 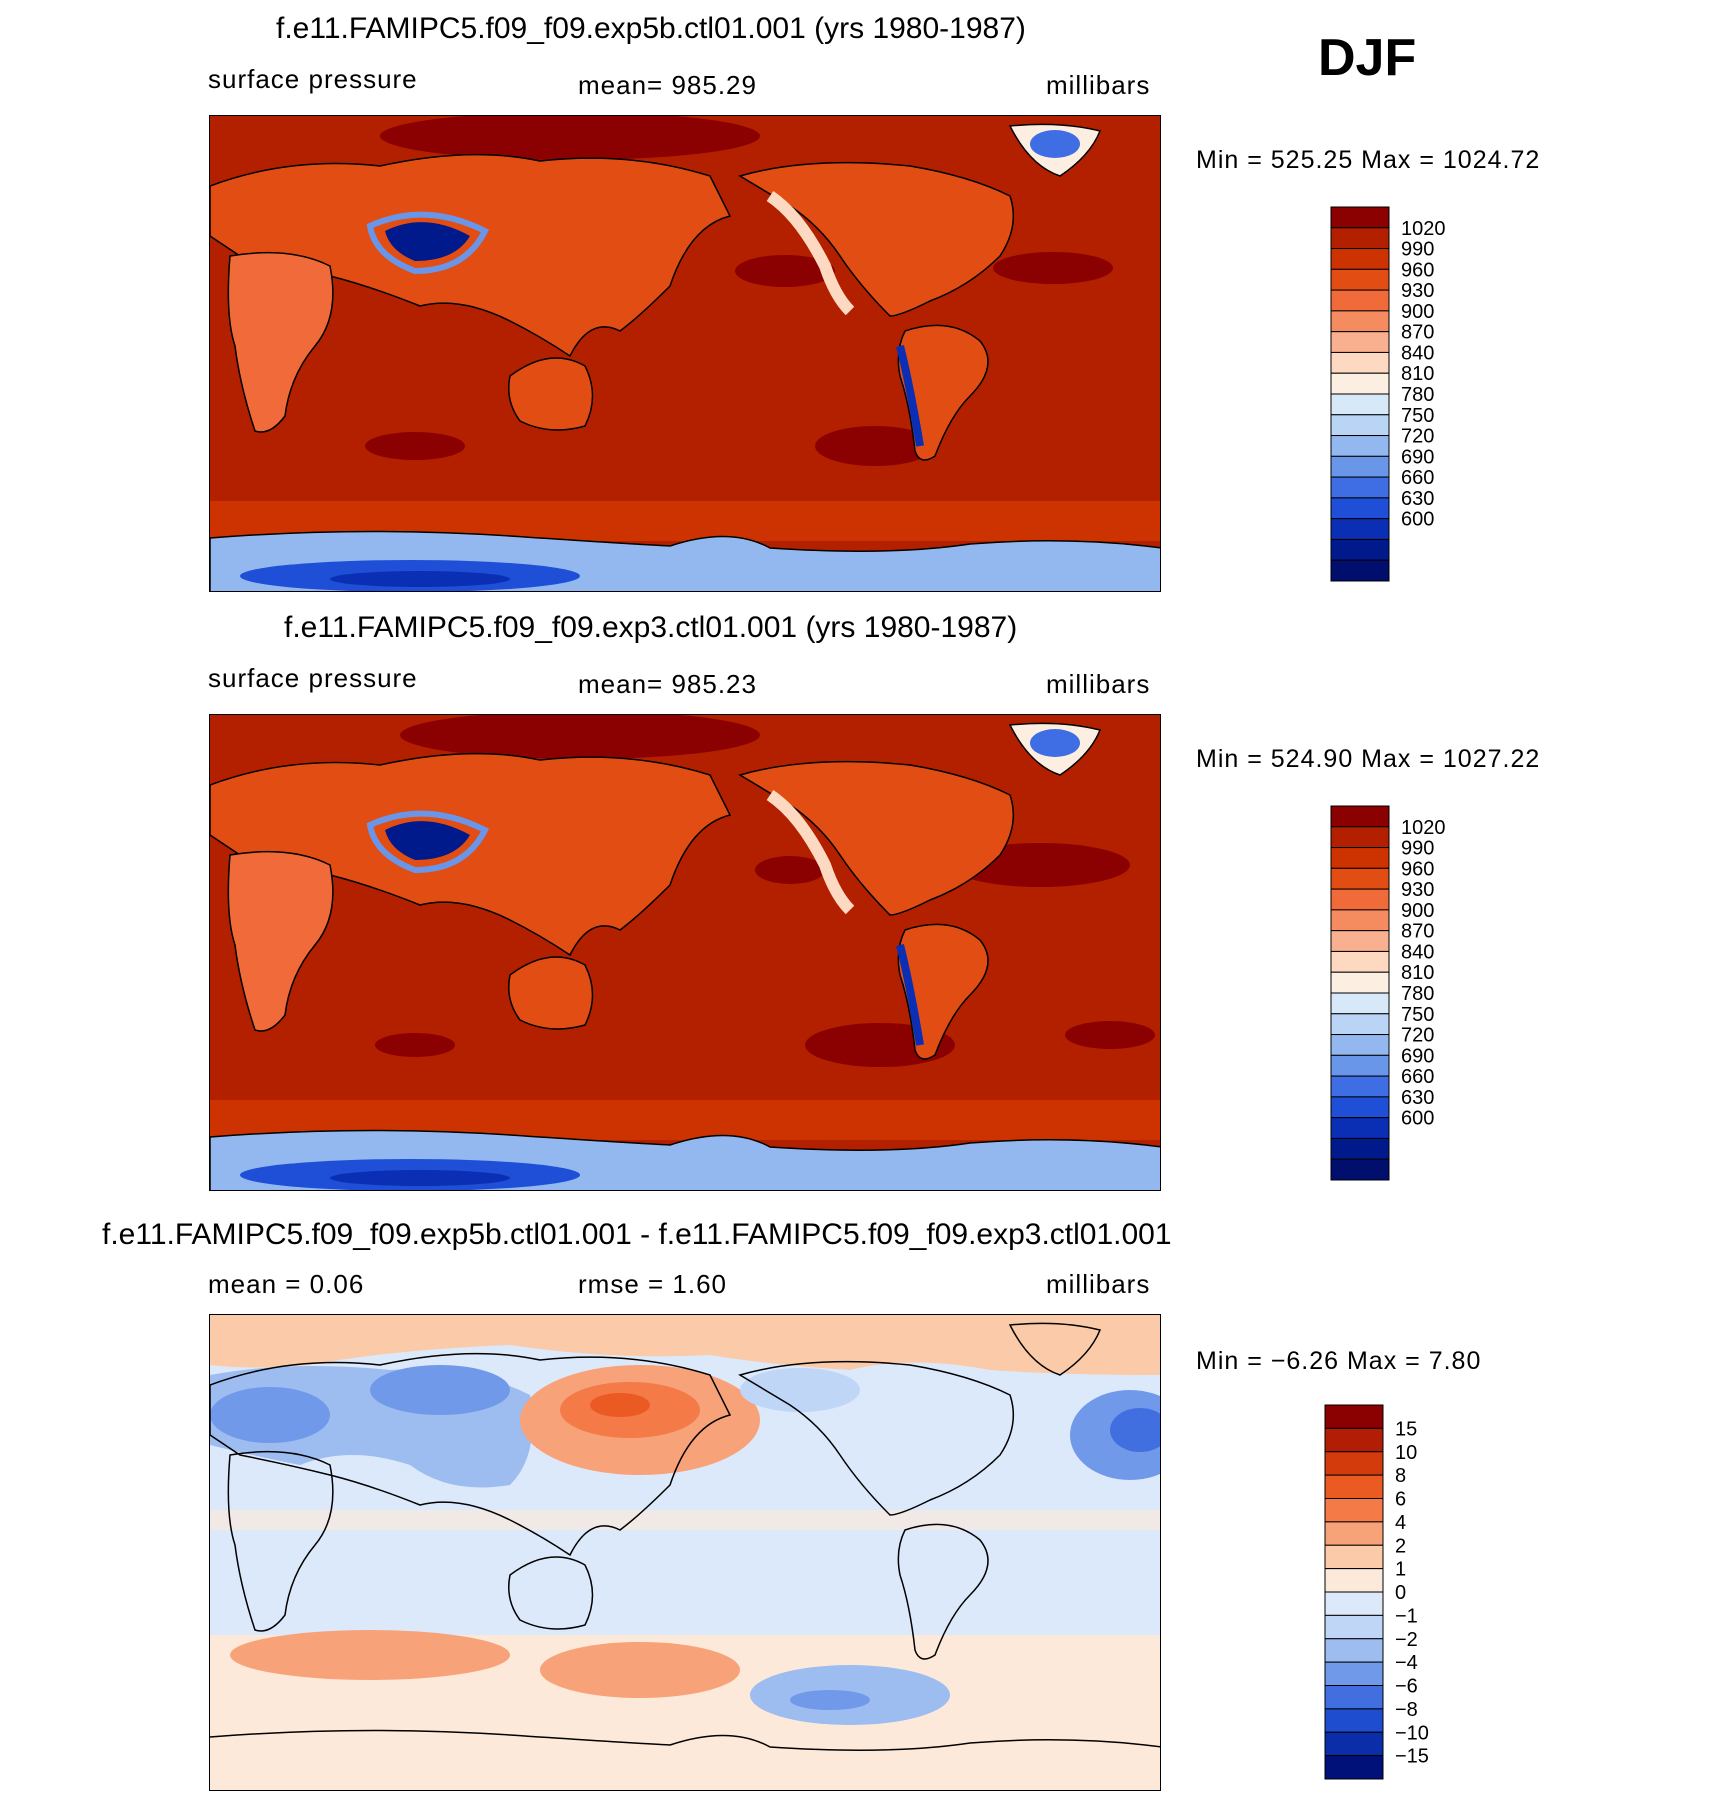 I want to click on colorbar-label: −4, so click(x=1406, y=1663).